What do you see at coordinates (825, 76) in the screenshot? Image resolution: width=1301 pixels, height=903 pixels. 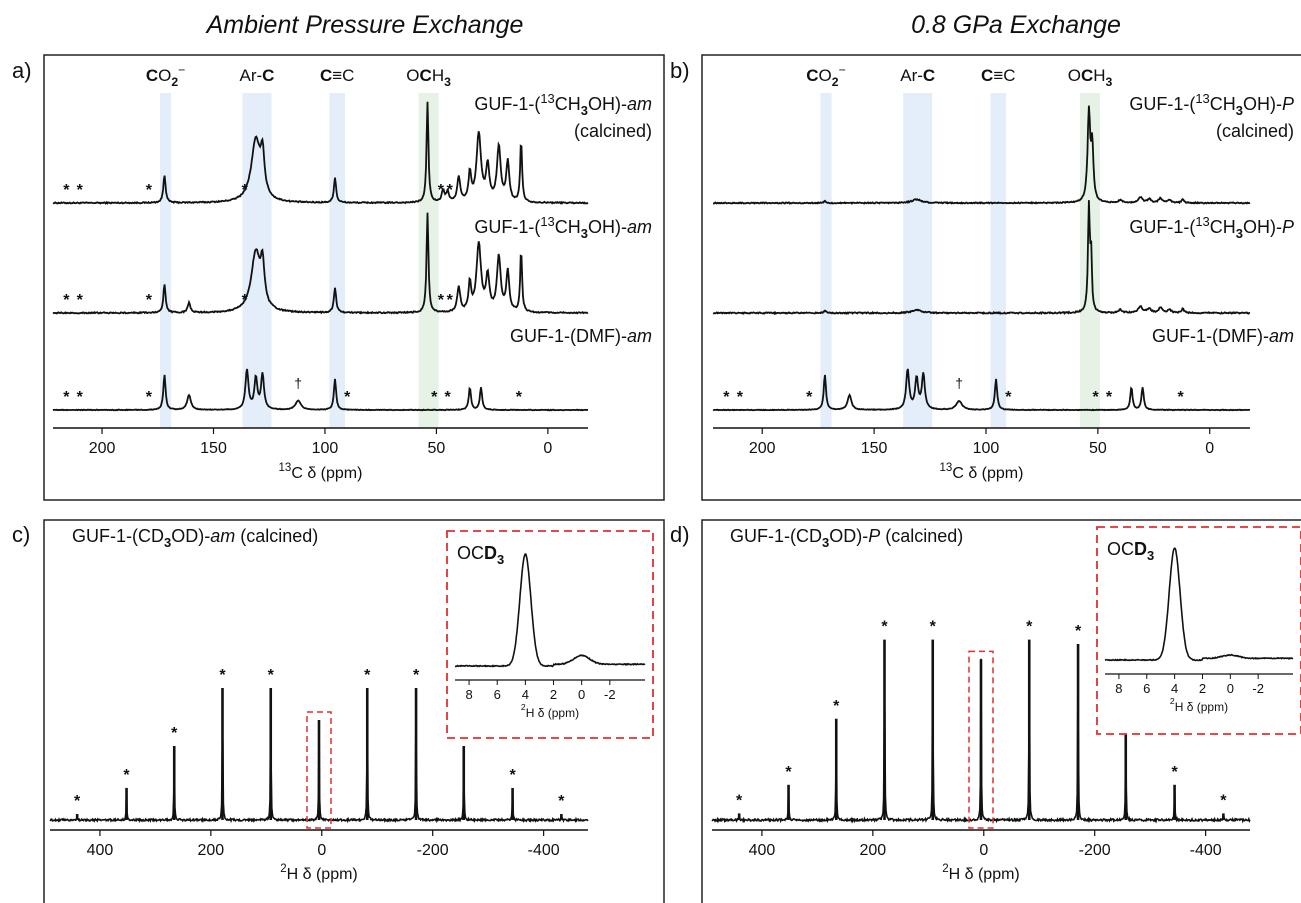 I see `label-co2: CO2−` at bounding box center [825, 76].